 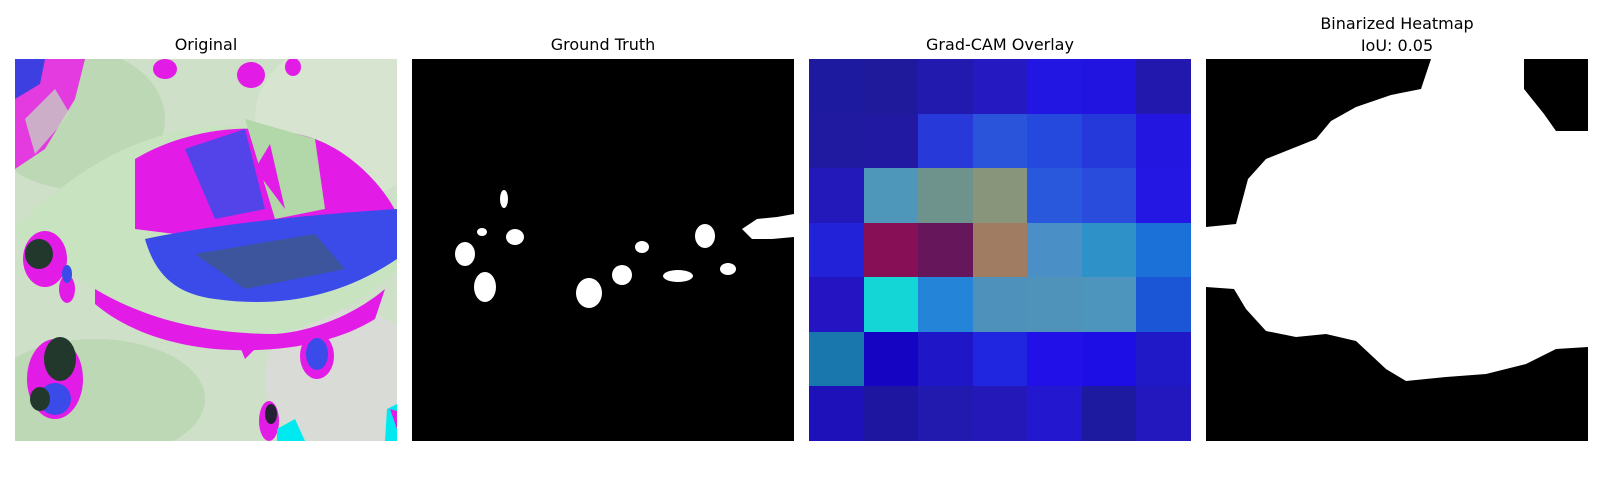 I want to click on gradcam-title: Grad-CAM Overlay, so click(x=1000, y=44).